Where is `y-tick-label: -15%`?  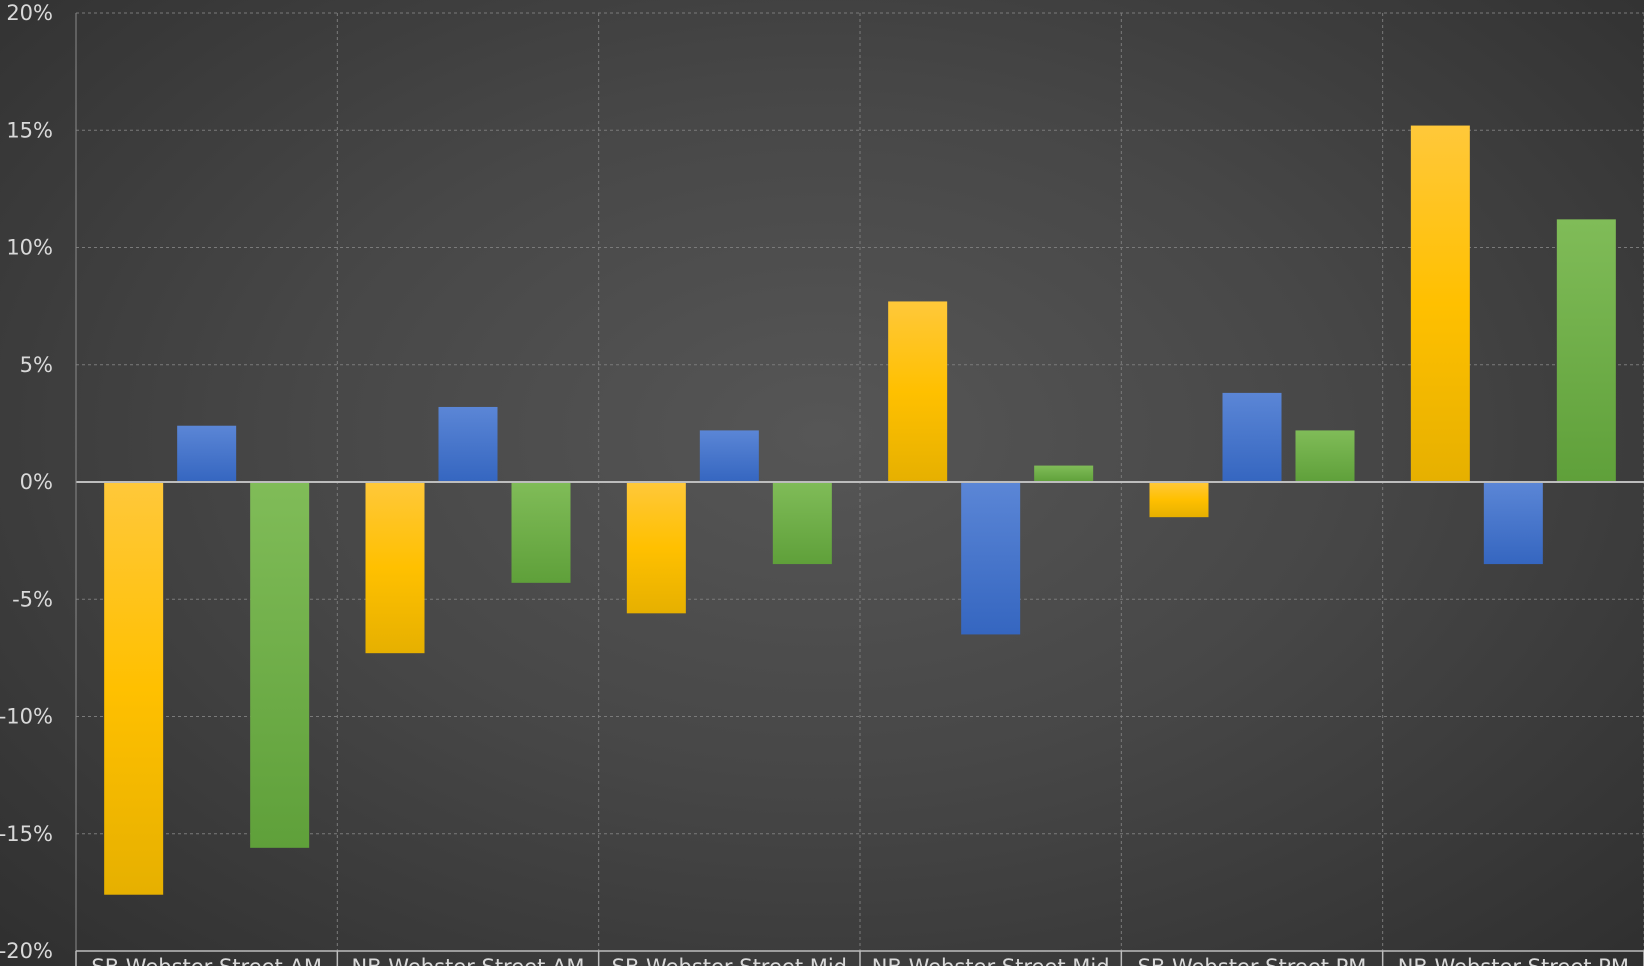 y-tick-label: -15% is located at coordinates (26, 834).